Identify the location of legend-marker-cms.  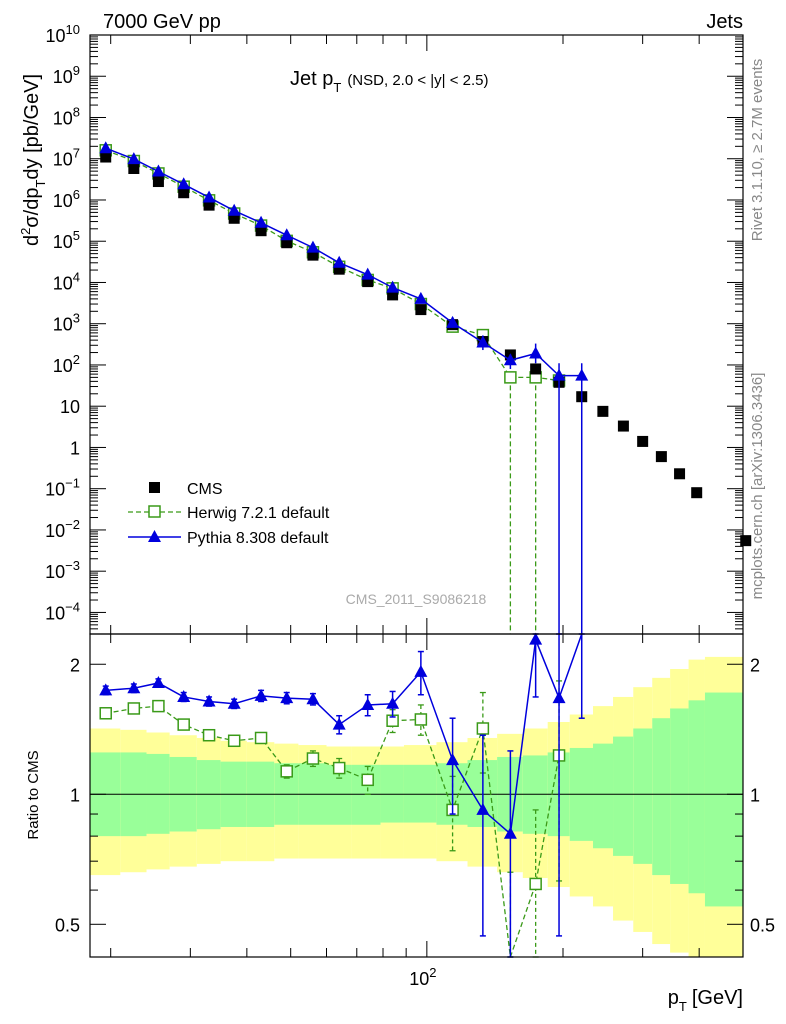
(154, 487).